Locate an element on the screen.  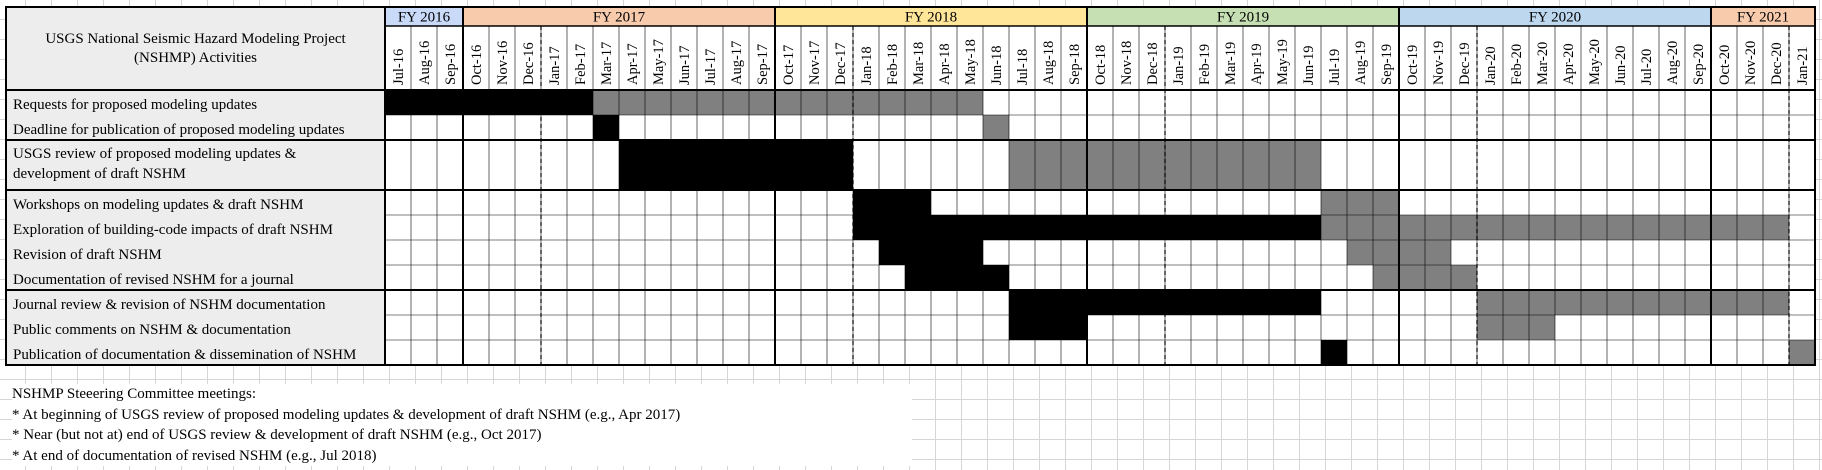
month-tick-label: Nov-16 is located at coordinates (503, 63).